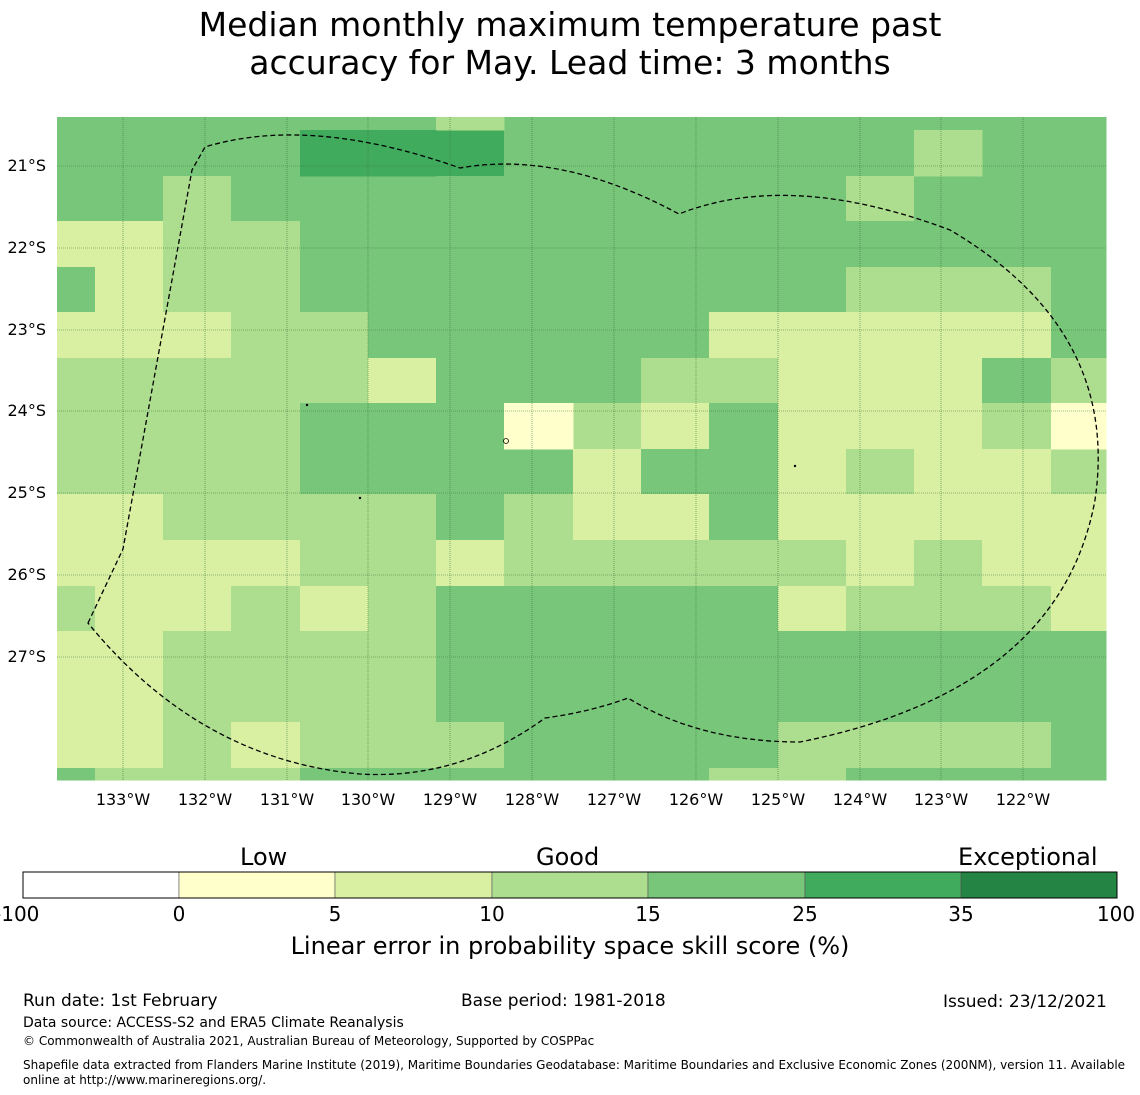  I want to click on colorbar-outline, so click(570, 885).